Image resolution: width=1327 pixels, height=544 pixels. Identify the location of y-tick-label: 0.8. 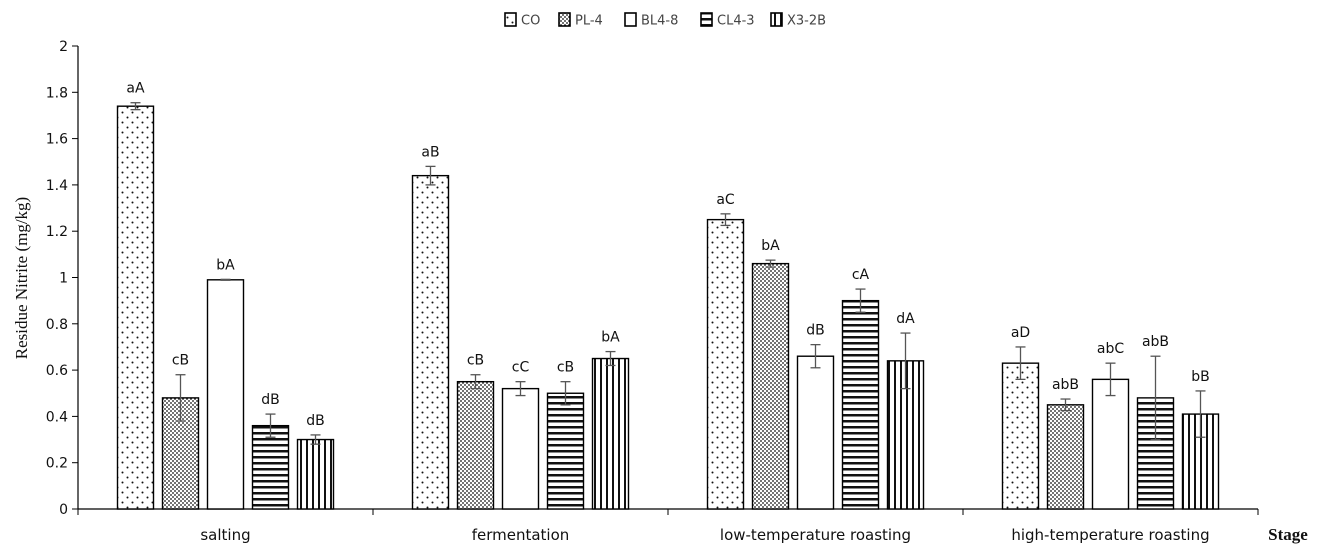
(57, 325).